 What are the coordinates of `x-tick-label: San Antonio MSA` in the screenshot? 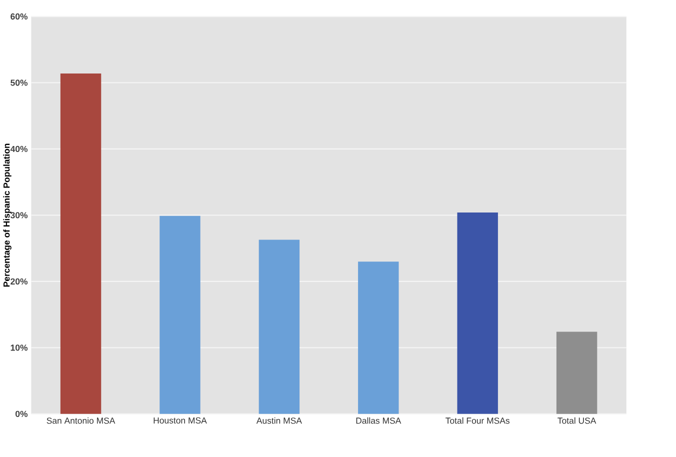 It's located at (81, 421).